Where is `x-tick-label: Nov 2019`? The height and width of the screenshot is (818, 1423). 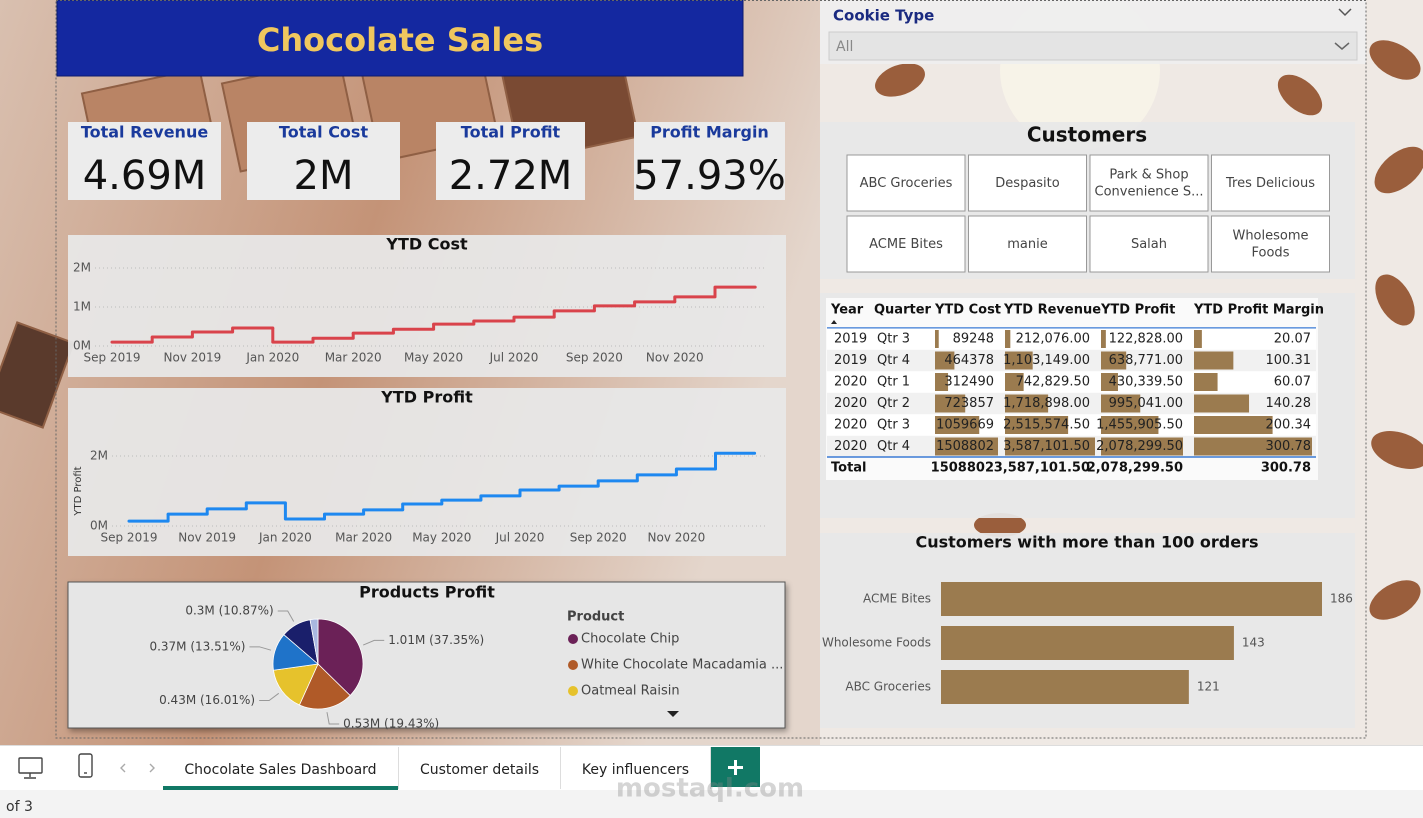
x-tick-label: Nov 2019 is located at coordinates (193, 358).